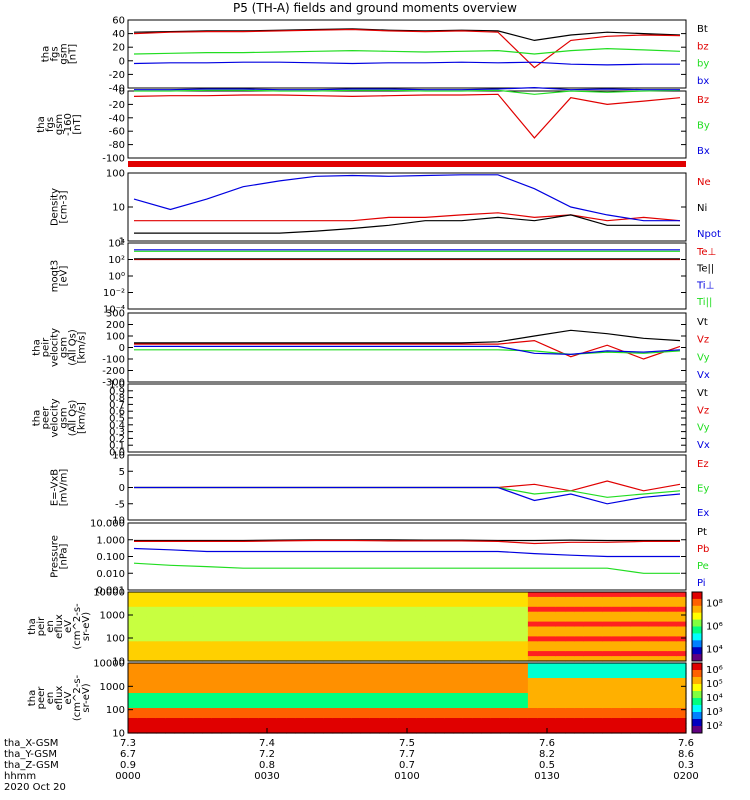 The image size is (750, 800). What do you see at coordinates (705, 285) in the screenshot?
I see `legend-Ti: Ti⊥` at bounding box center [705, 285].